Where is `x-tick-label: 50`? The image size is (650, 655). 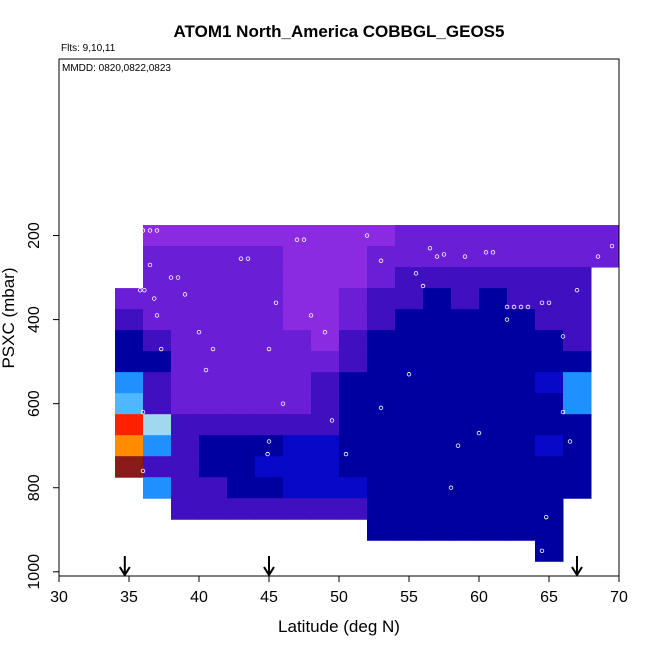 x-tick-label: 50 is located at coordinates (339, 597).